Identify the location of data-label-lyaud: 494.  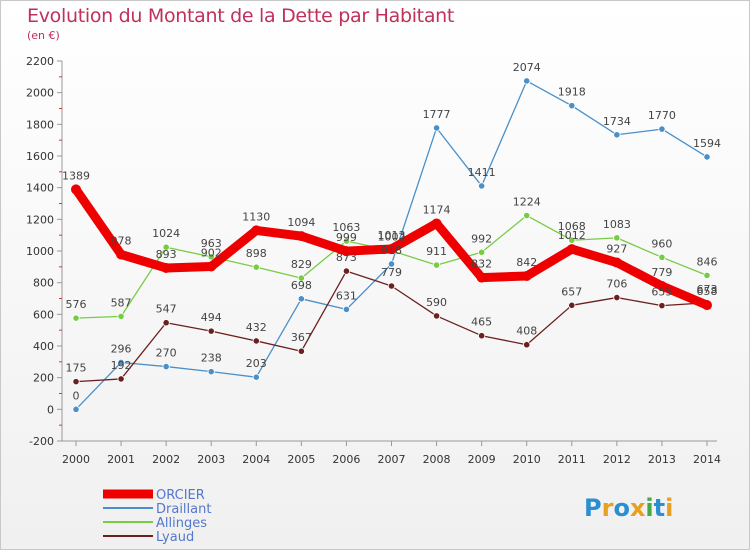
(211, 317).